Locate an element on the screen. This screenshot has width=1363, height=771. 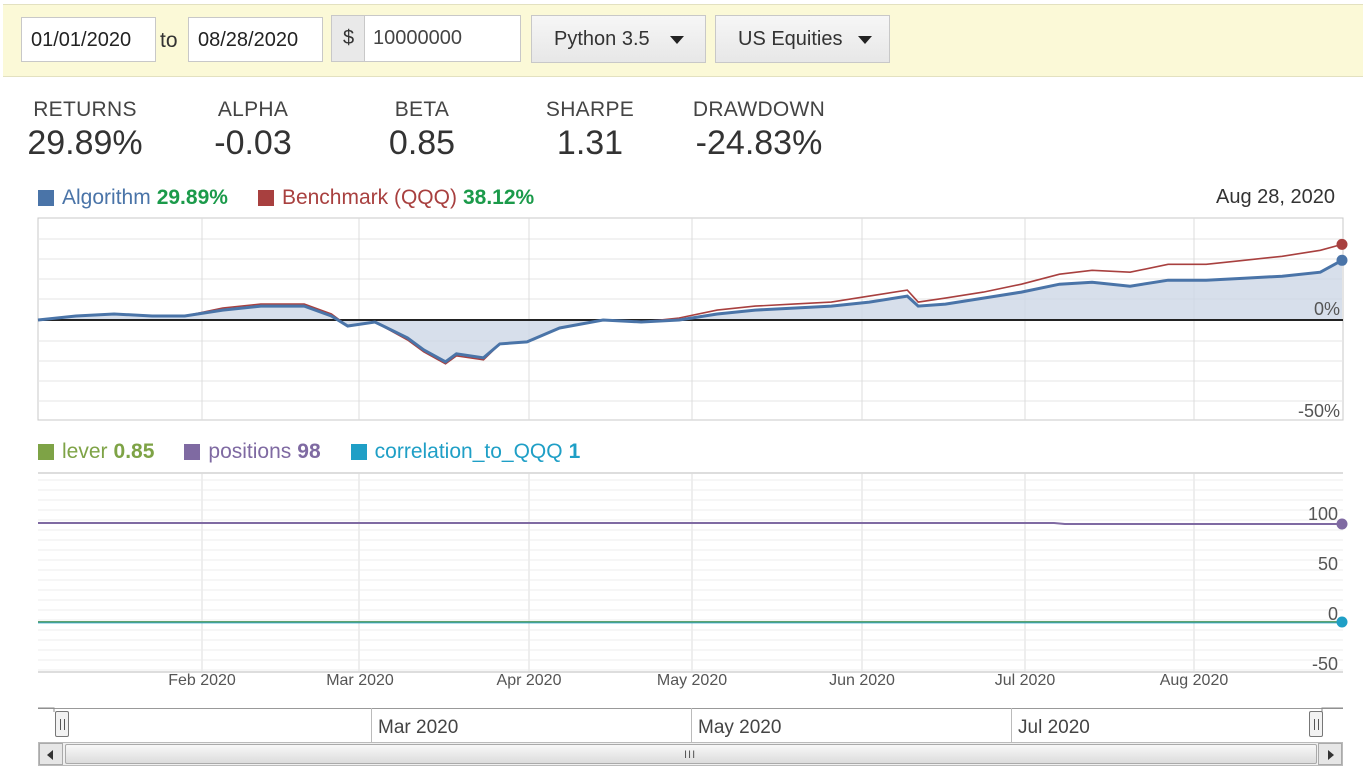
range-navigator is located at coordinates (690, 726).